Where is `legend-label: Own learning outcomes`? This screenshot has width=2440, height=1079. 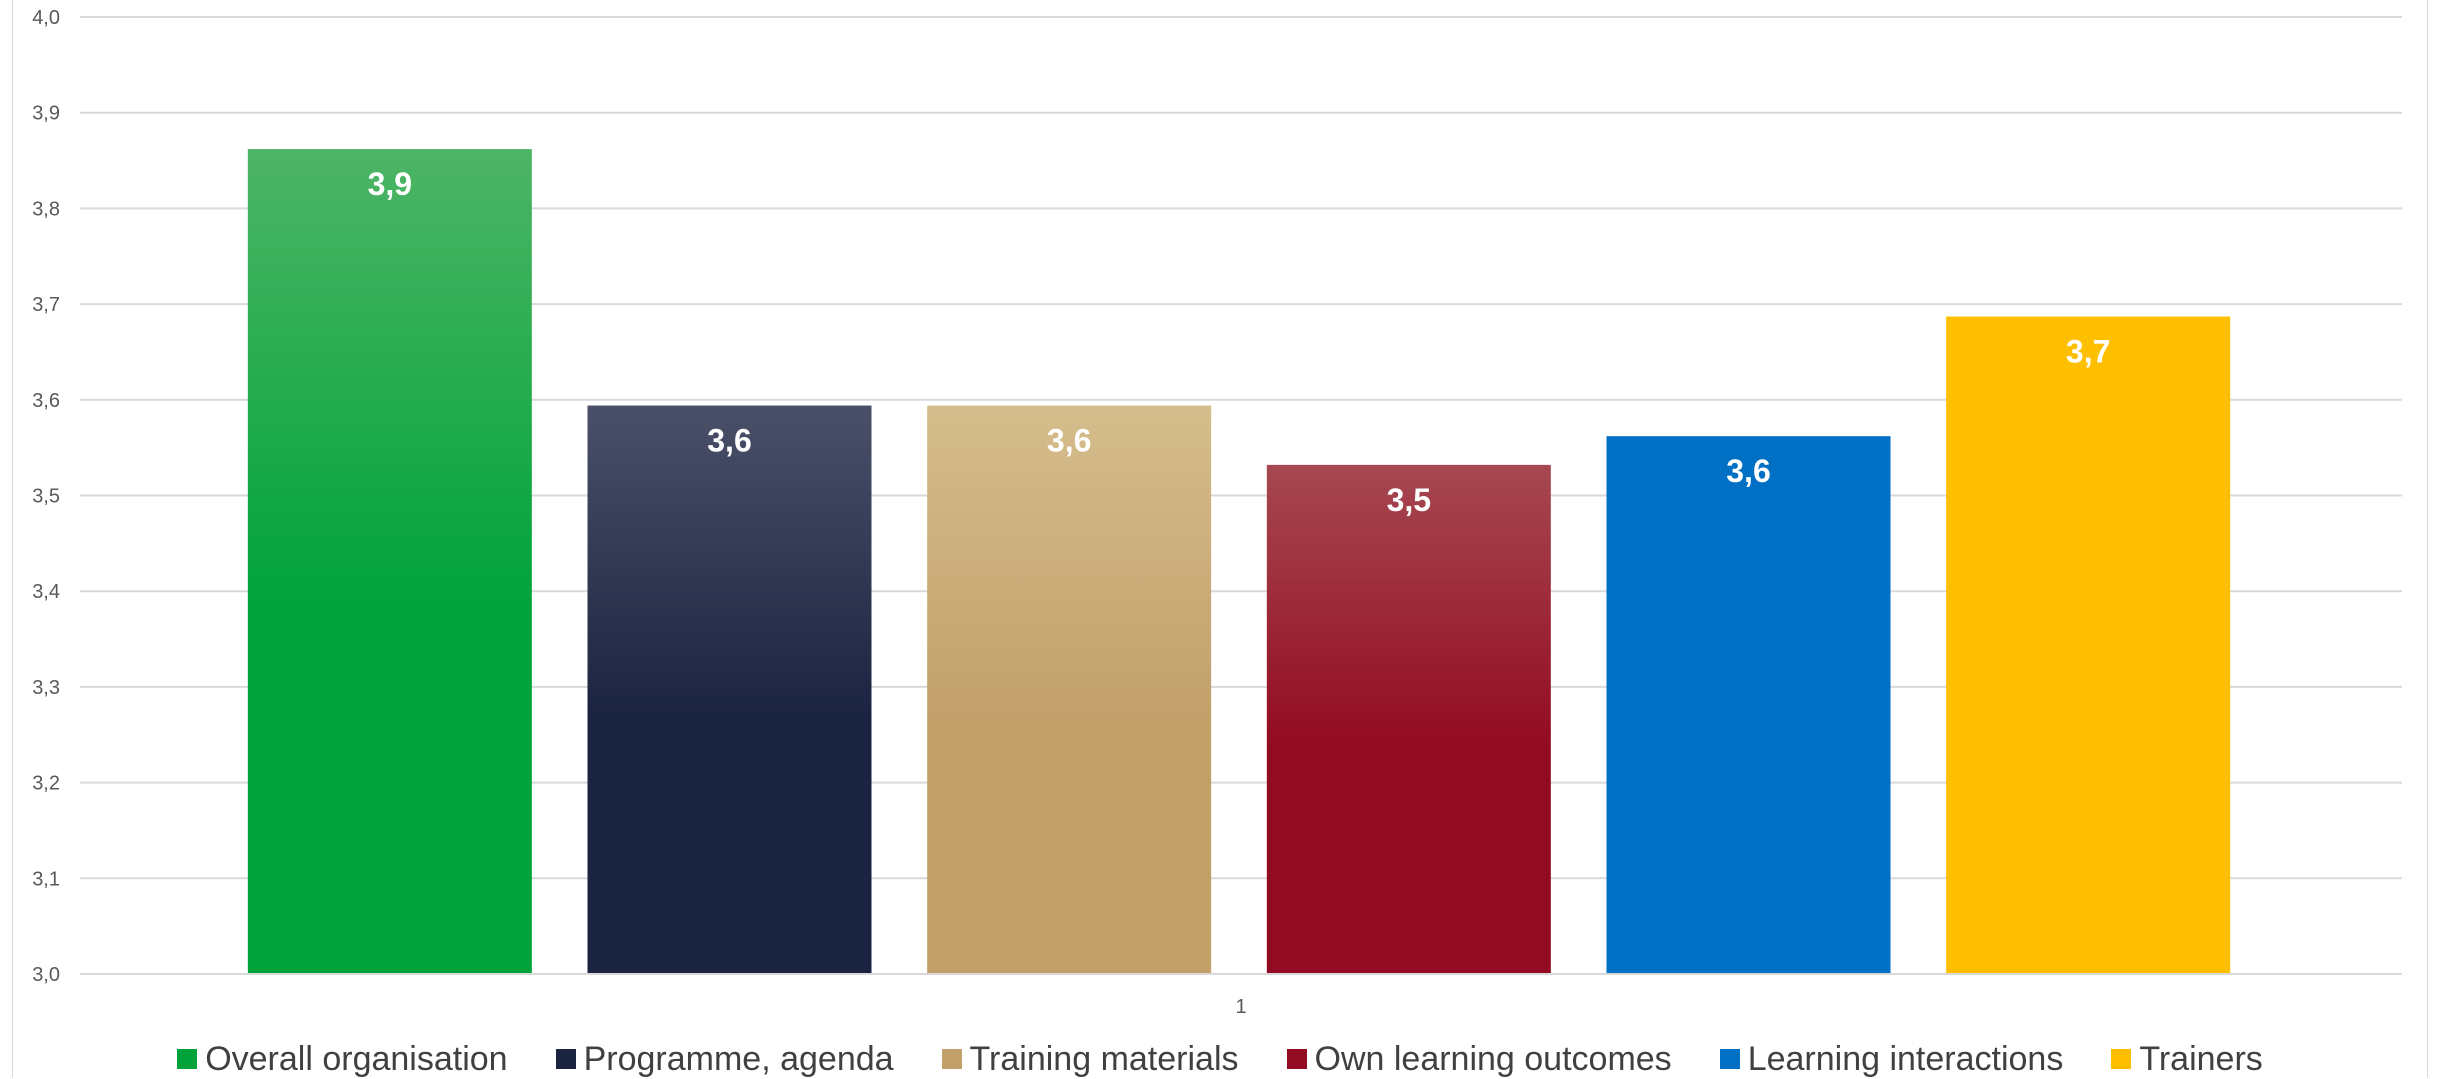
legend-label: Own learning outcomes is located at coordinates (1493, 1058).